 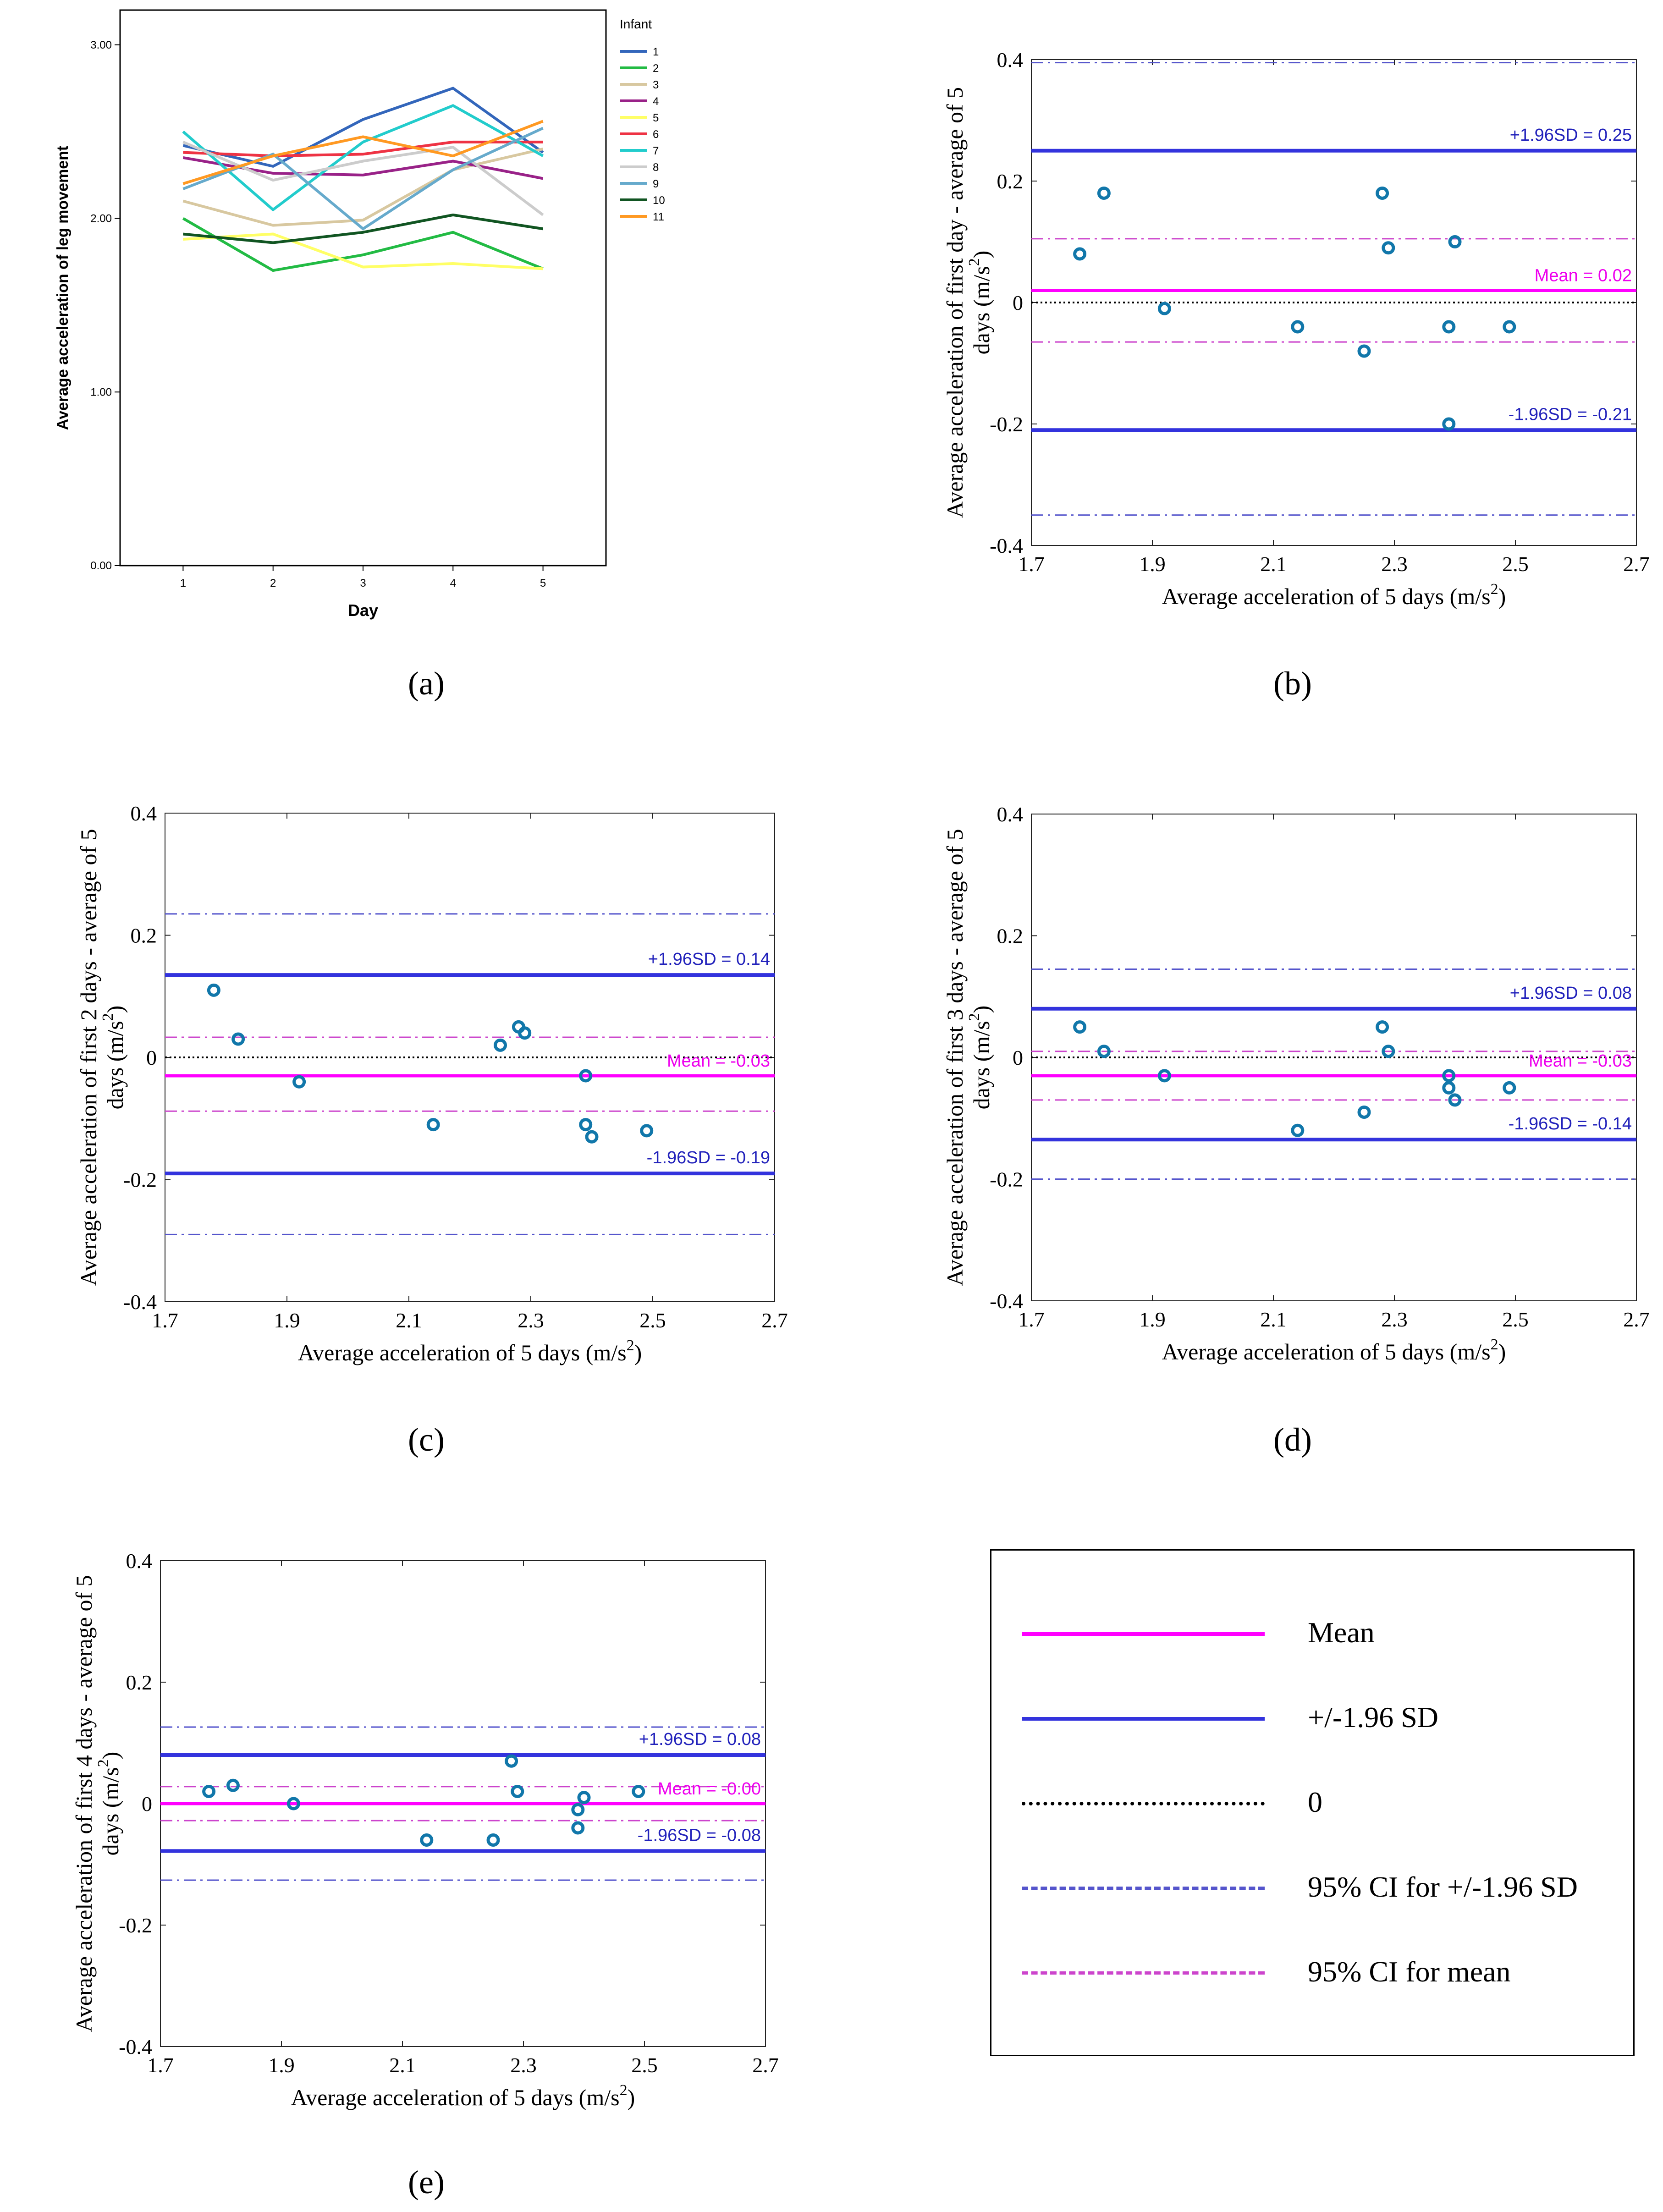 I want to click on chart-d-upper-sd-label: +1.96SD = 0.08, so click(x=1571, y=993).